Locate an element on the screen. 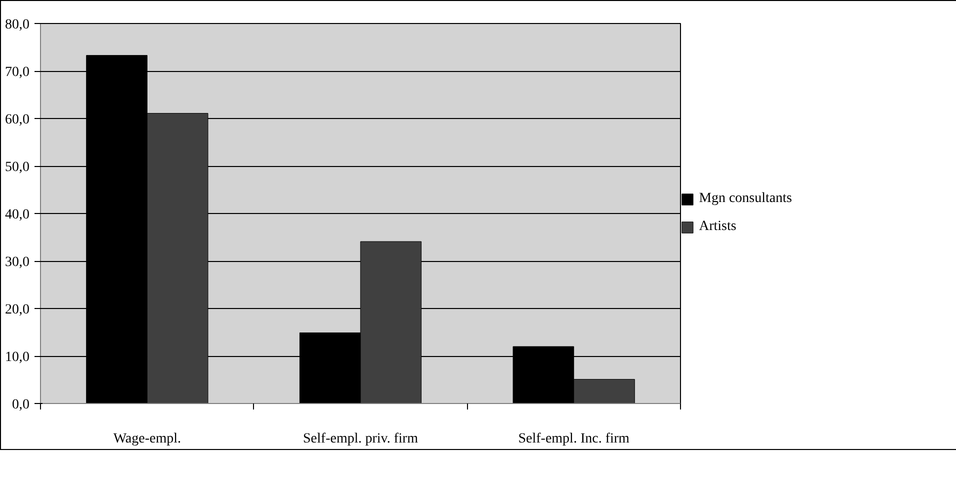 This screenshot has width=956, height=477. y-tick-label: 0,0 is located at coordinates (21, 405).